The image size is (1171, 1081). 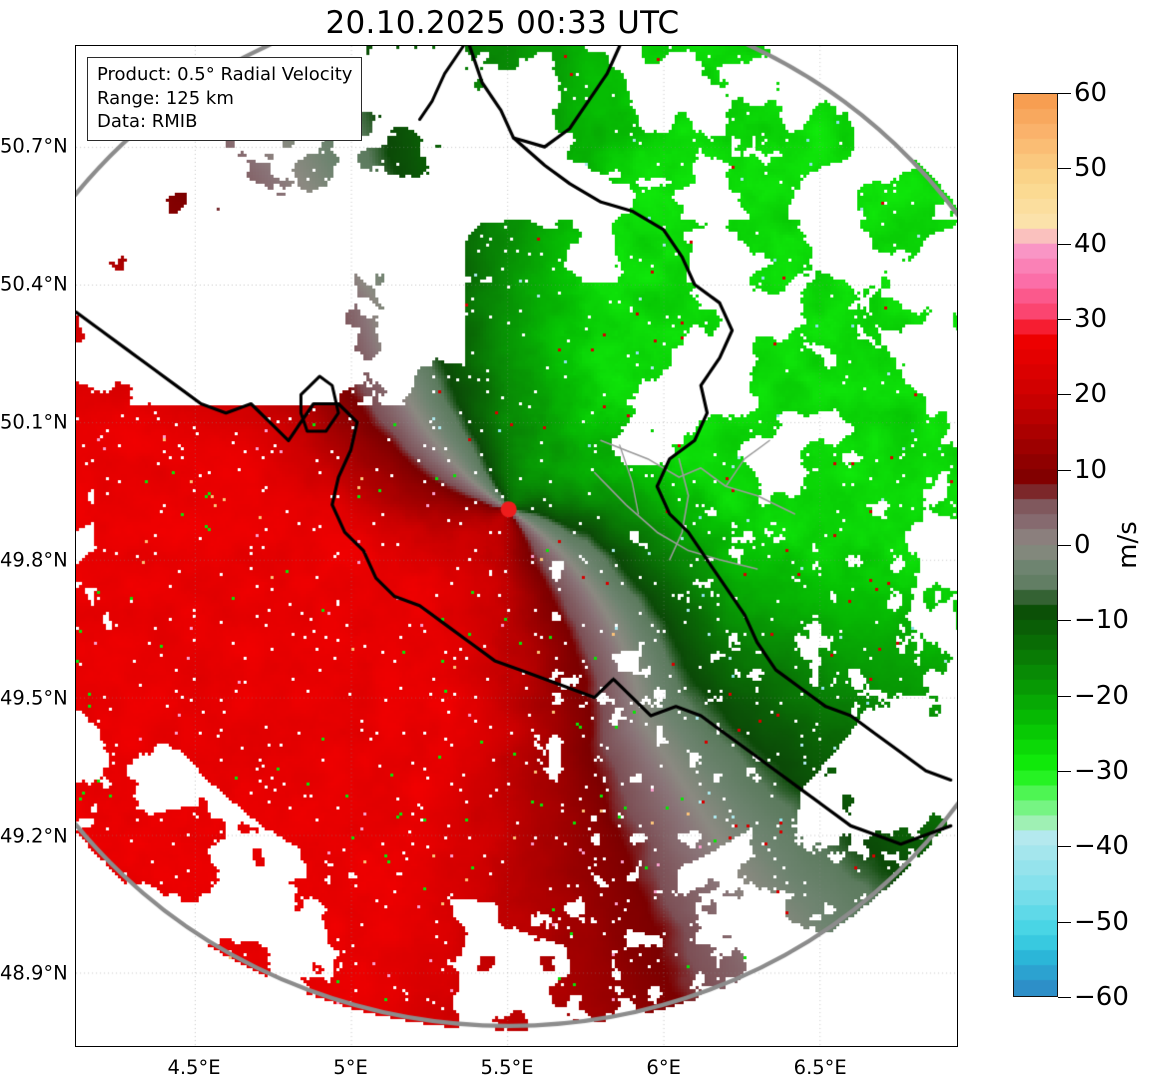 I want to click on x-tick-label: 5°E, so click(x=350, y=1067).